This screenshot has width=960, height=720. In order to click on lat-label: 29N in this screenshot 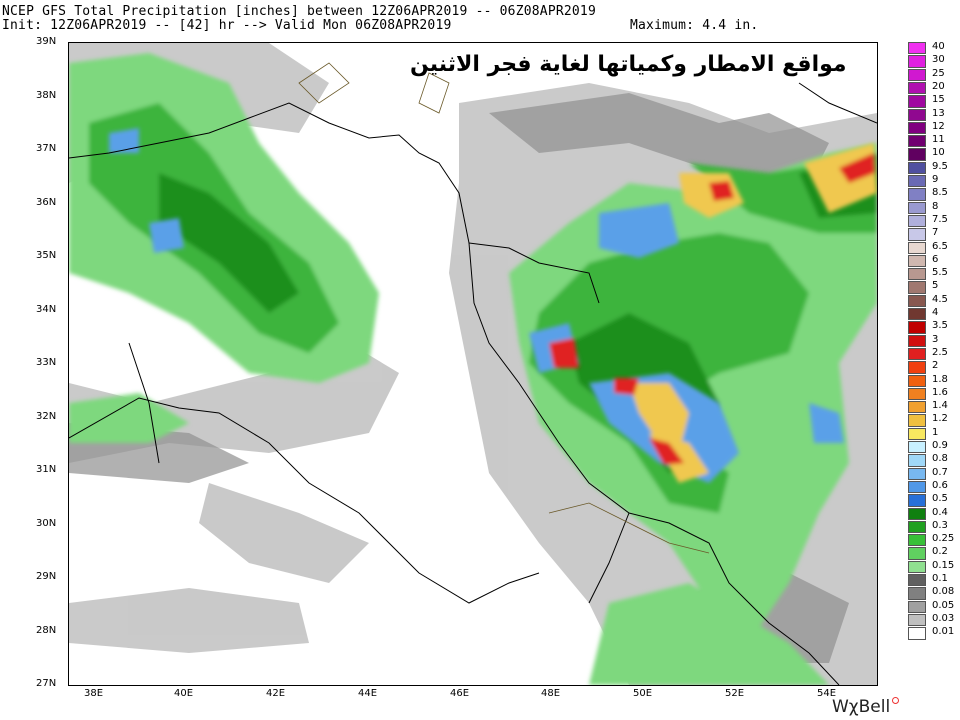, I will do `click(46, 576)`.